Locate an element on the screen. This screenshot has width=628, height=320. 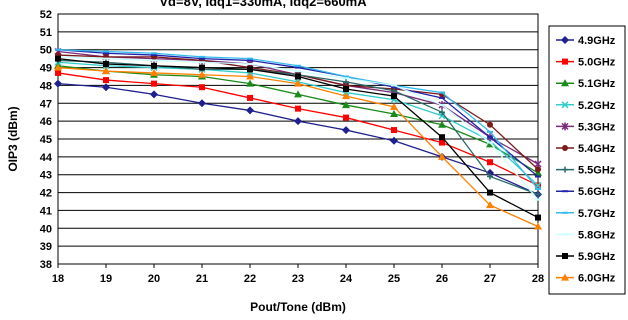
legend-entry: 5.9GHz is located at coordinates (586, 257).